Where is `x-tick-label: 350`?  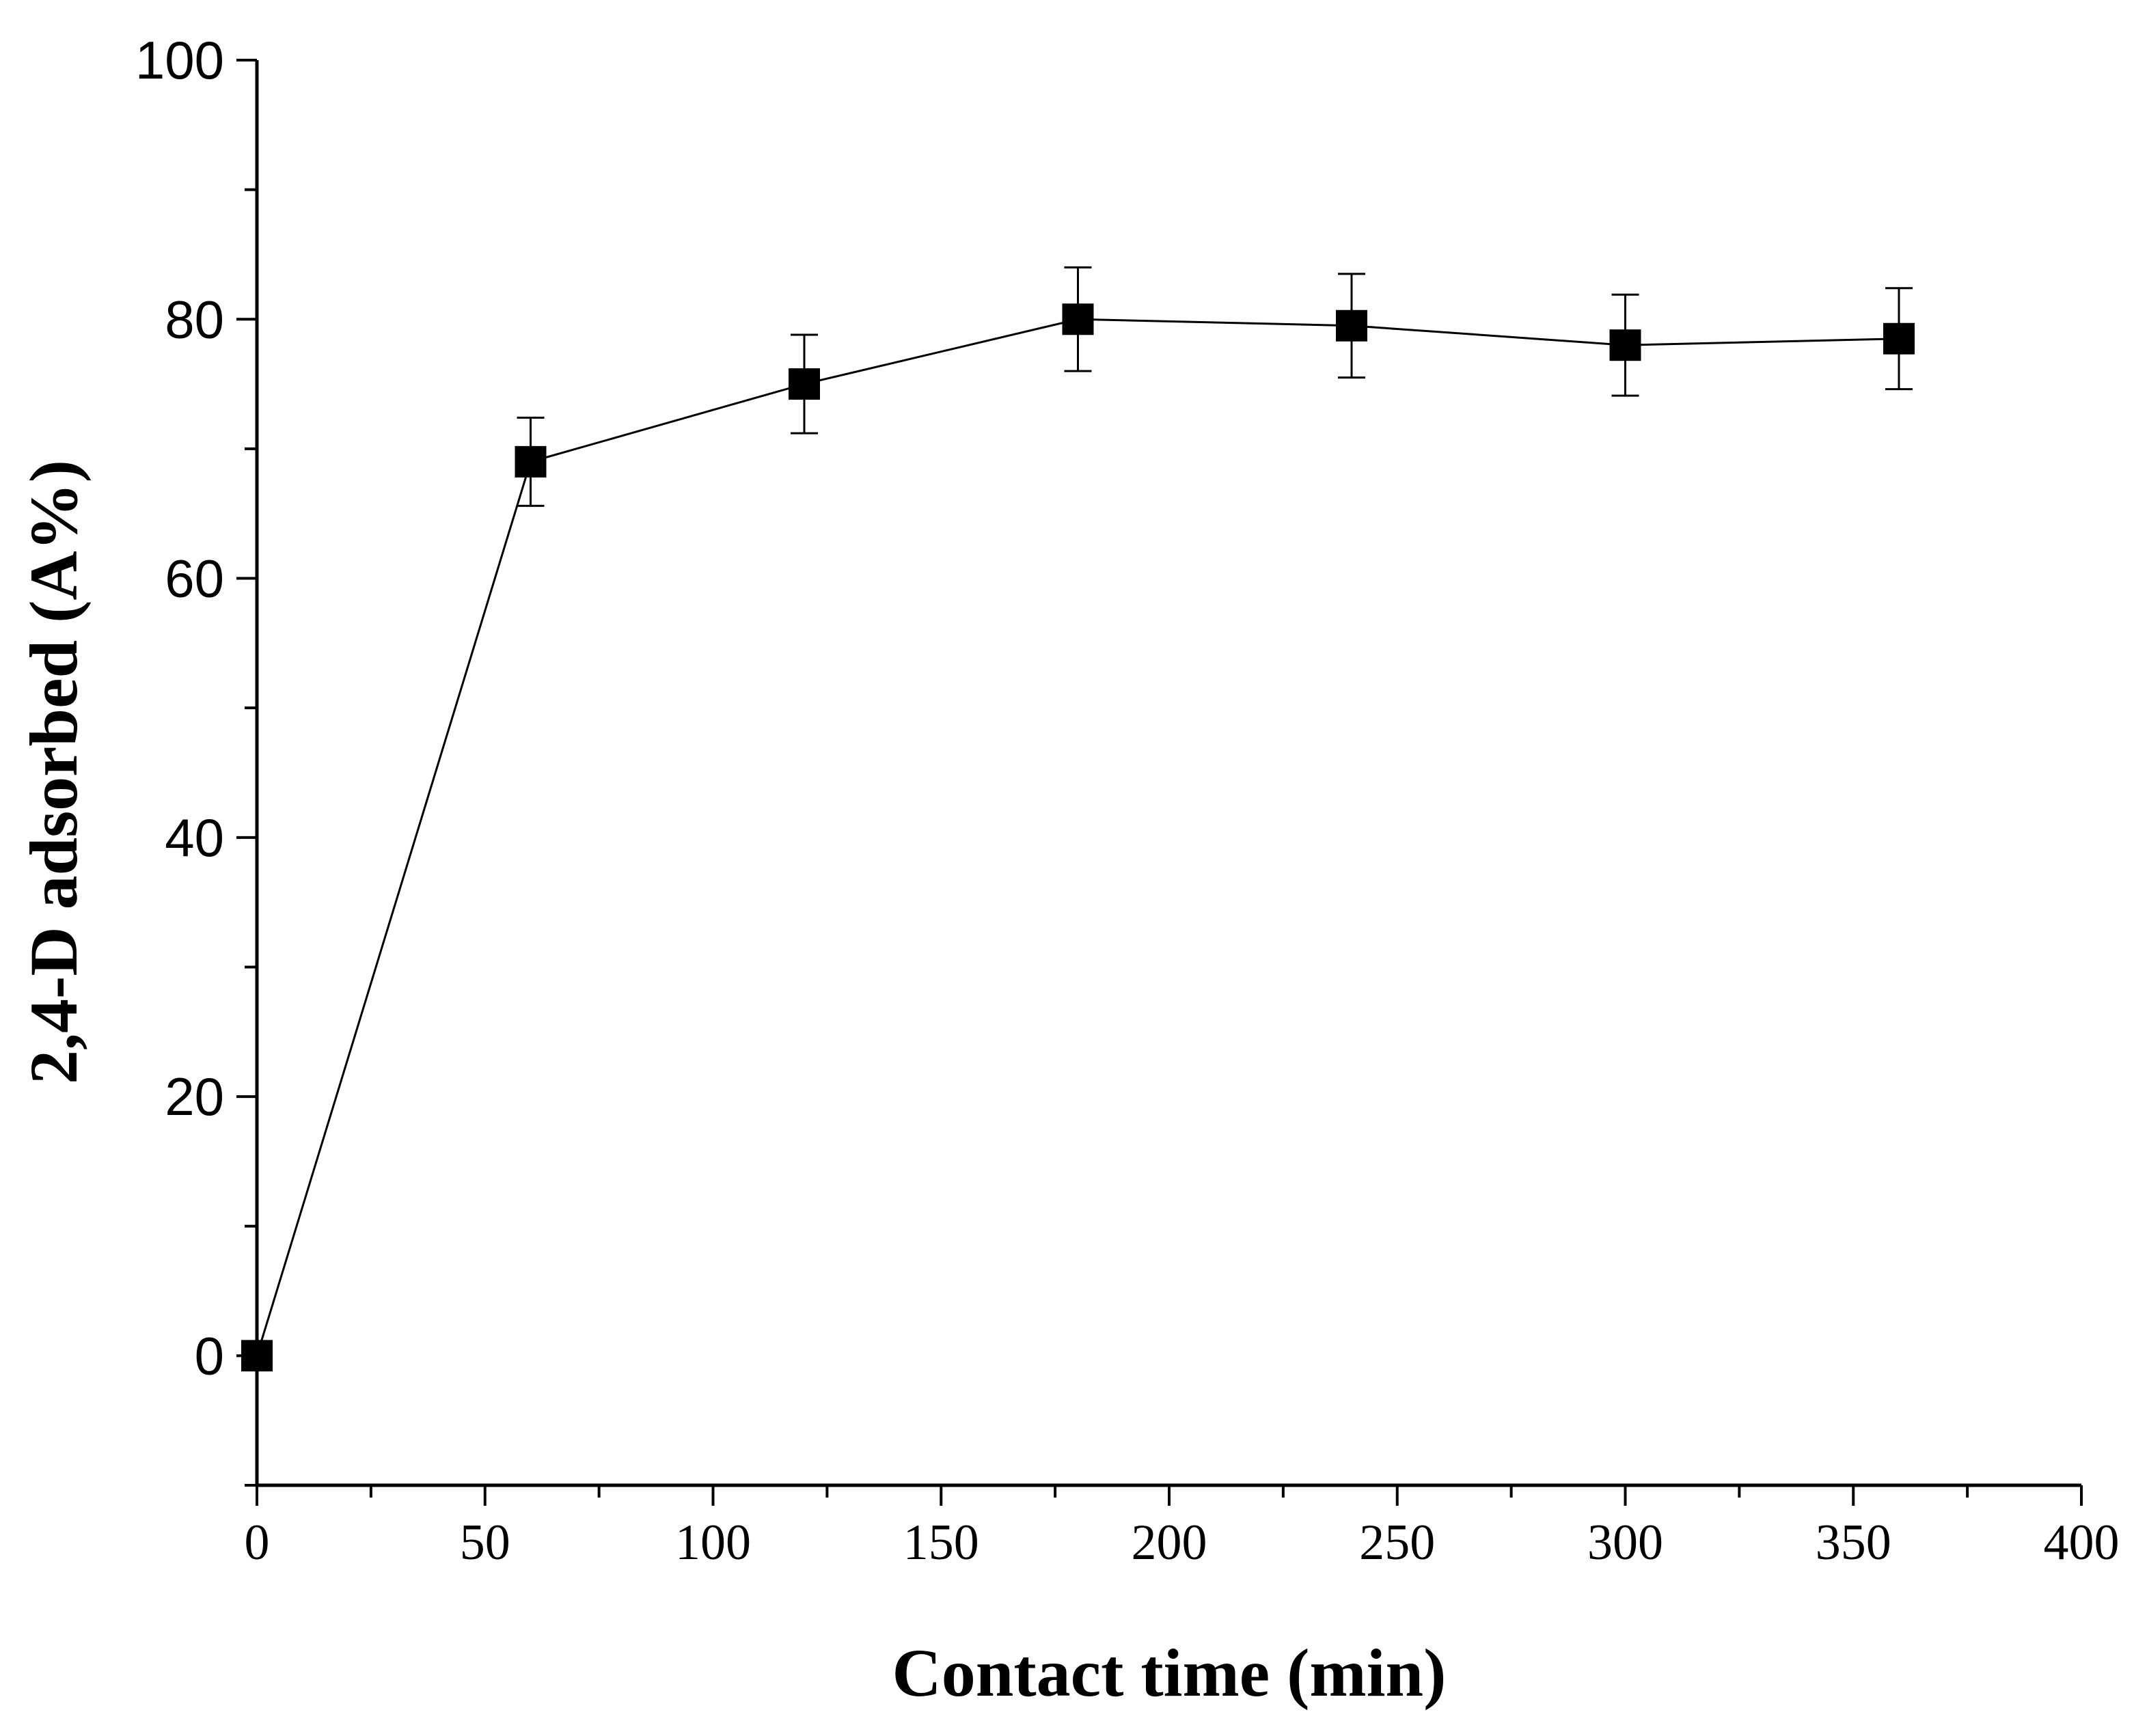
x-tick-label: 350 is located at coordinates (1853, 1543).